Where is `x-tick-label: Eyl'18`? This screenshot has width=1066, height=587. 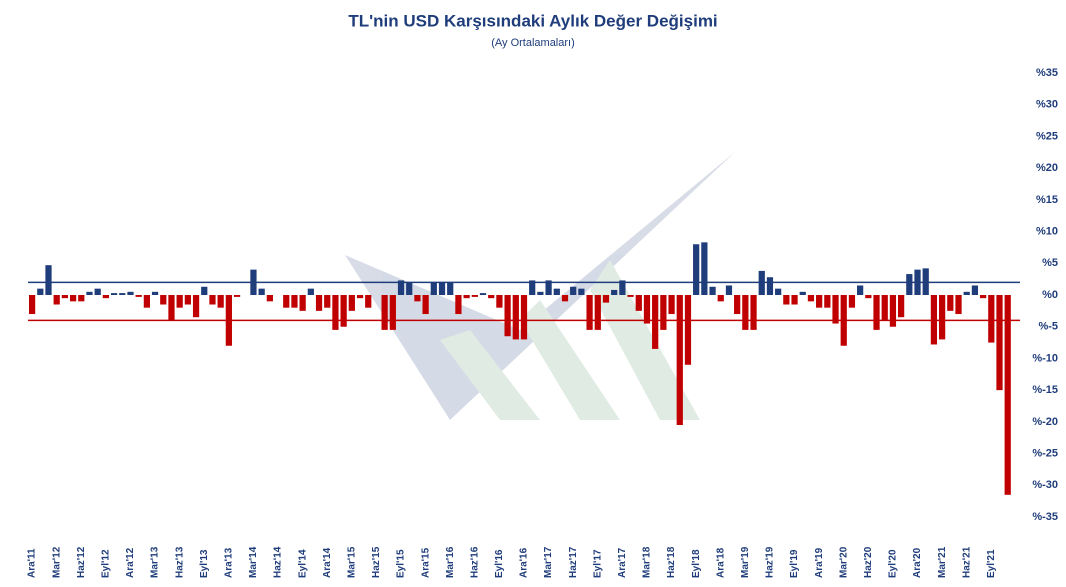 x-tick-label: Eyl'18 is located at coordinates (696, 563).